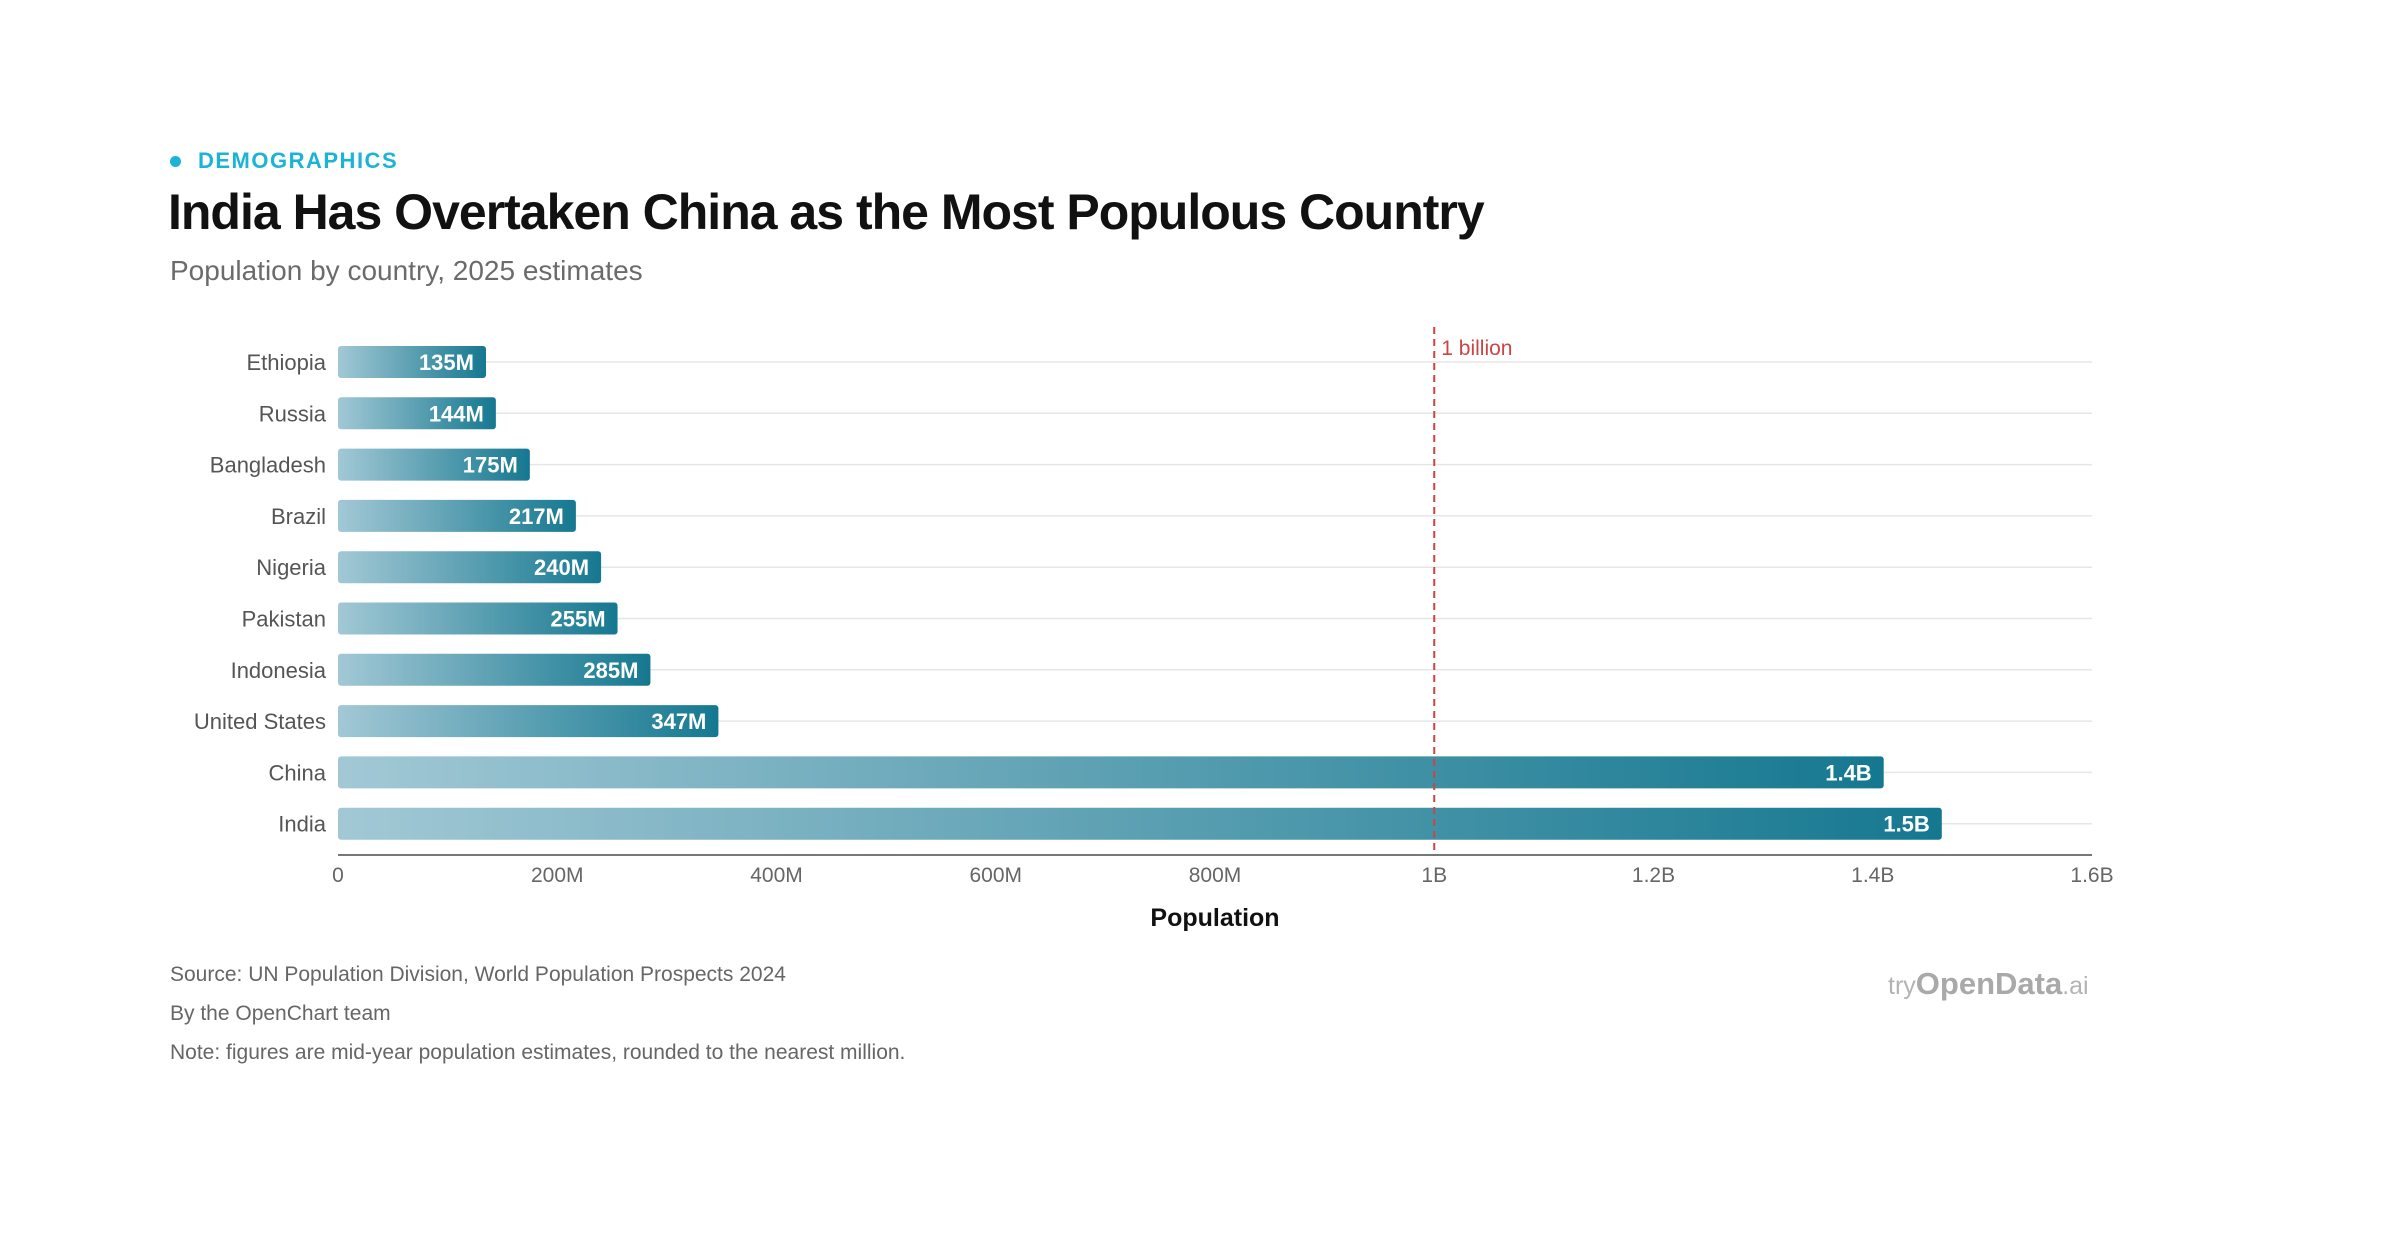 The image size is (2400, 1260). What do you see at coordinates (776, 875) in the screenshot?
I see `x-tick-label: 400M` at bounding box center [776, 875].